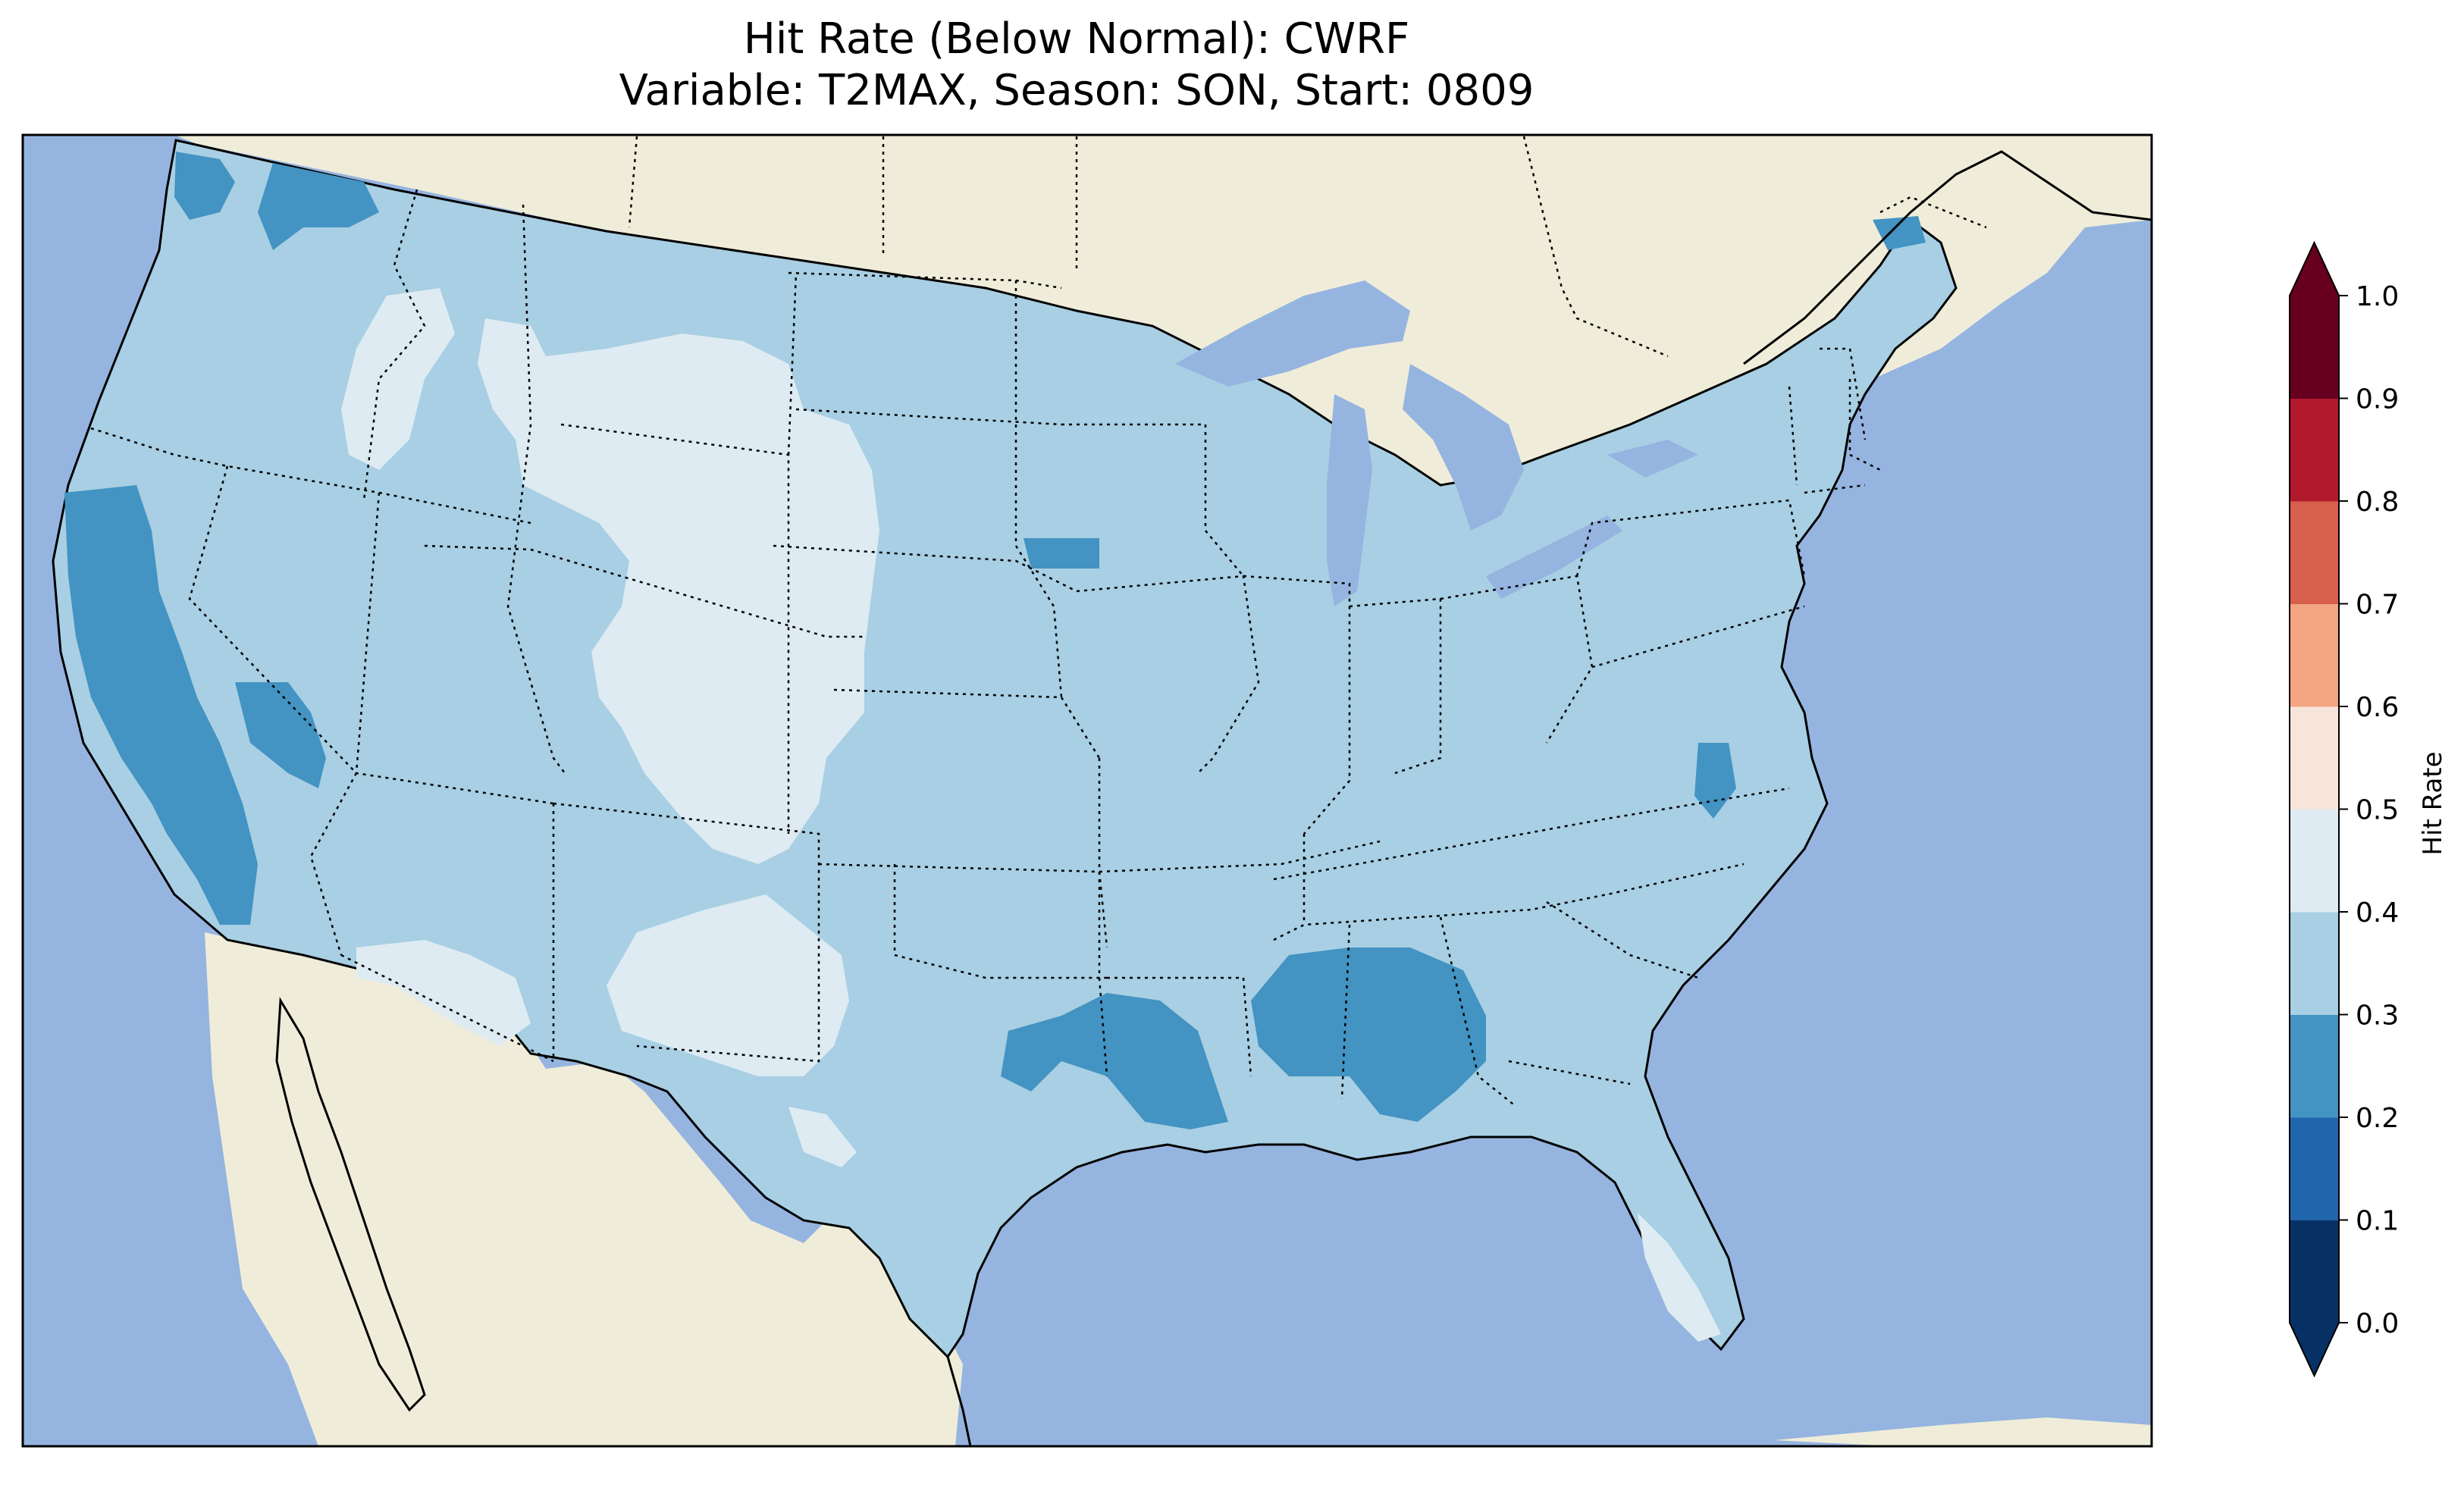  I want to click on colorbar-bin-0.6-0.7, so click(2314, 655).